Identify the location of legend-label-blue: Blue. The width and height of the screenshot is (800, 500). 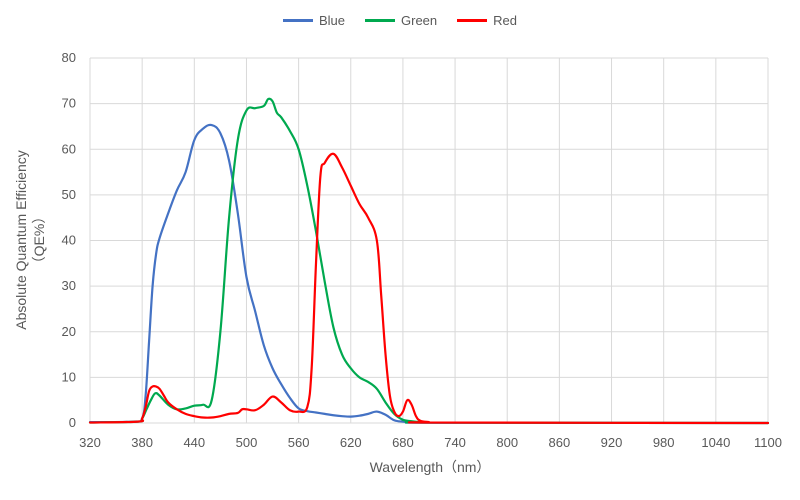
(332, 20).